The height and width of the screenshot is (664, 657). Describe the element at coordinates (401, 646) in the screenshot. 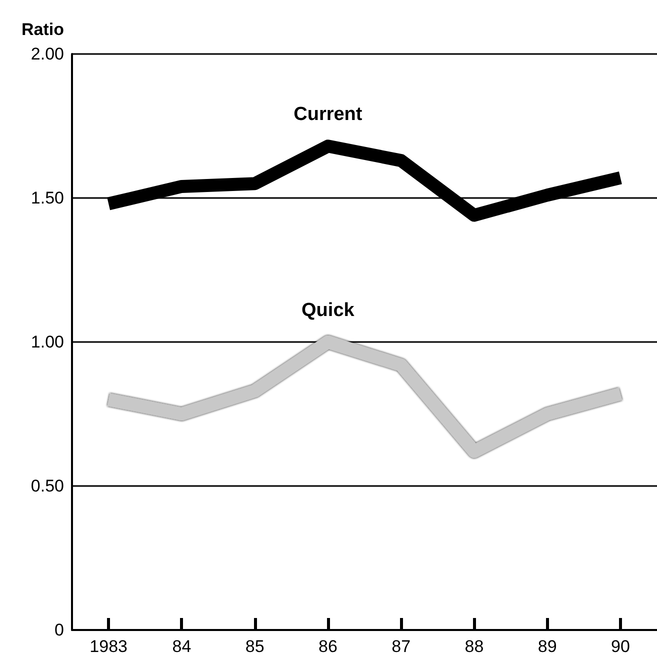

I see `x-tick-label: 87` at that location.